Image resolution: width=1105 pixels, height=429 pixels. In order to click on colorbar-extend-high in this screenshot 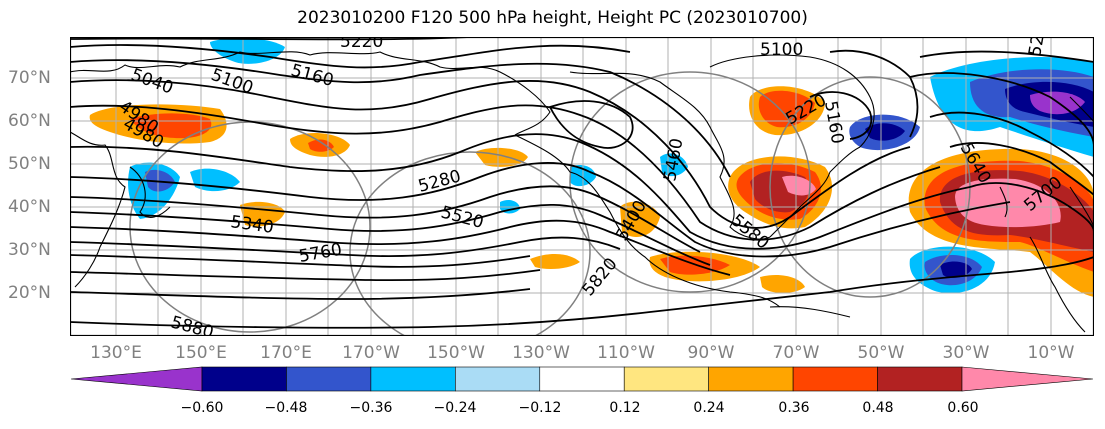, I will do `click(1027, 379)`.